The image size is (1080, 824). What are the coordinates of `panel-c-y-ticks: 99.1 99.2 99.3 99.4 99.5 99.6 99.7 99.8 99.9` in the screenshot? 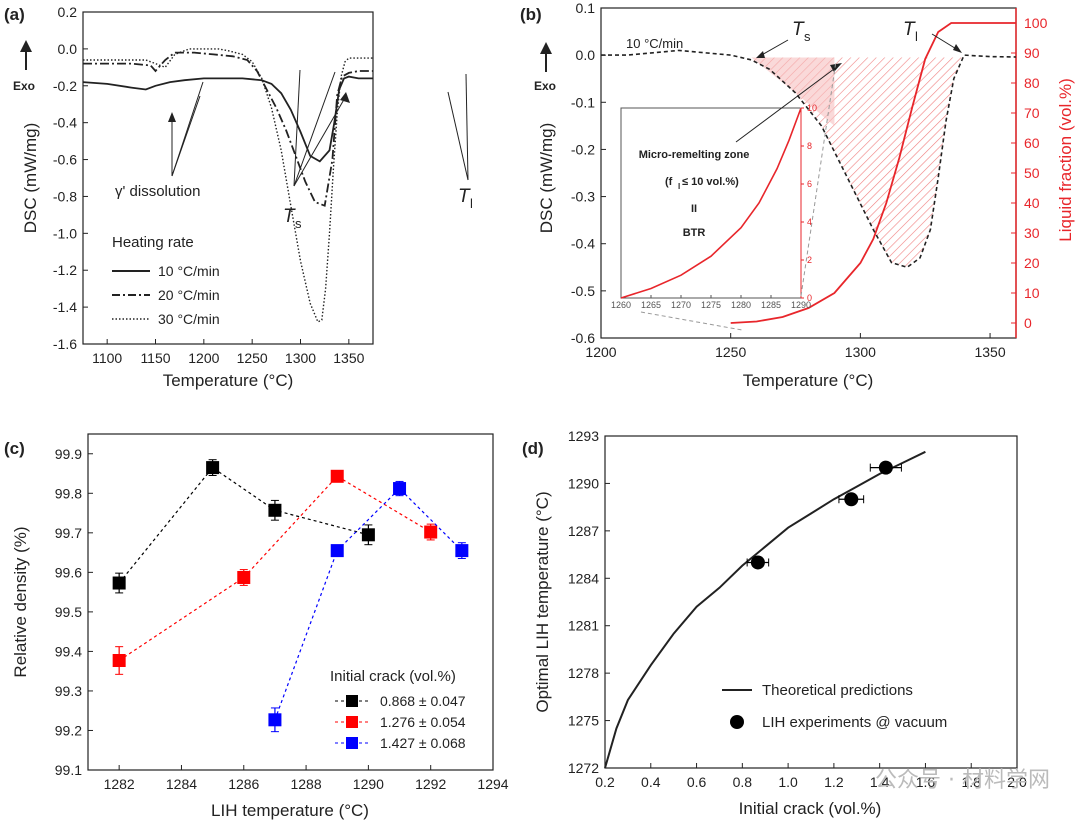 It's located at (74, 612).